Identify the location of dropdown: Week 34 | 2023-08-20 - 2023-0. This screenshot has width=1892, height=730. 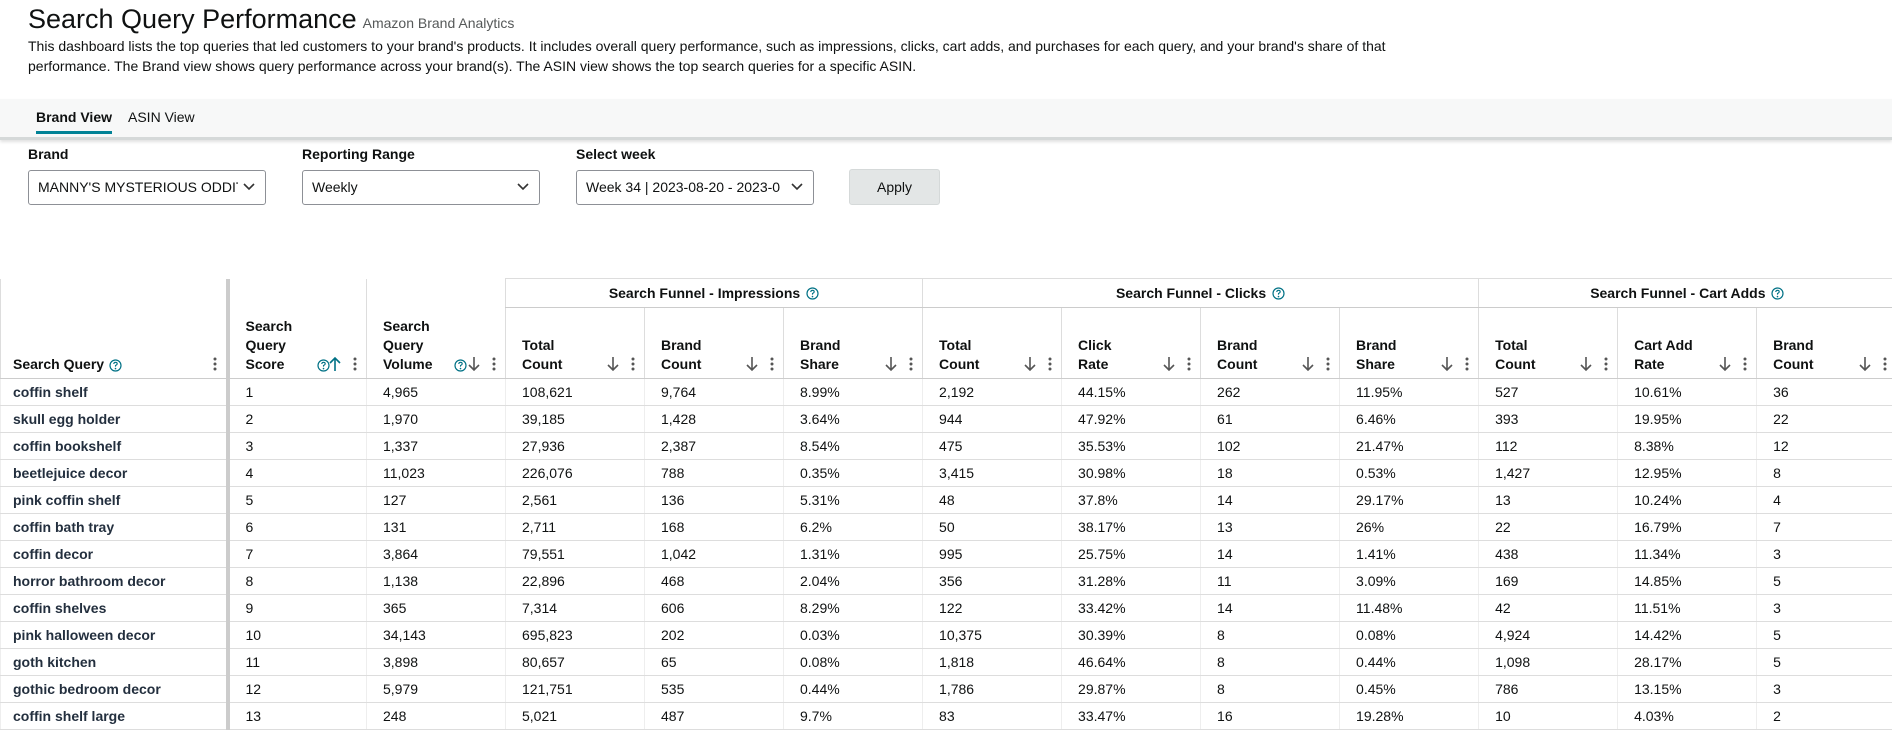
(695, 187).